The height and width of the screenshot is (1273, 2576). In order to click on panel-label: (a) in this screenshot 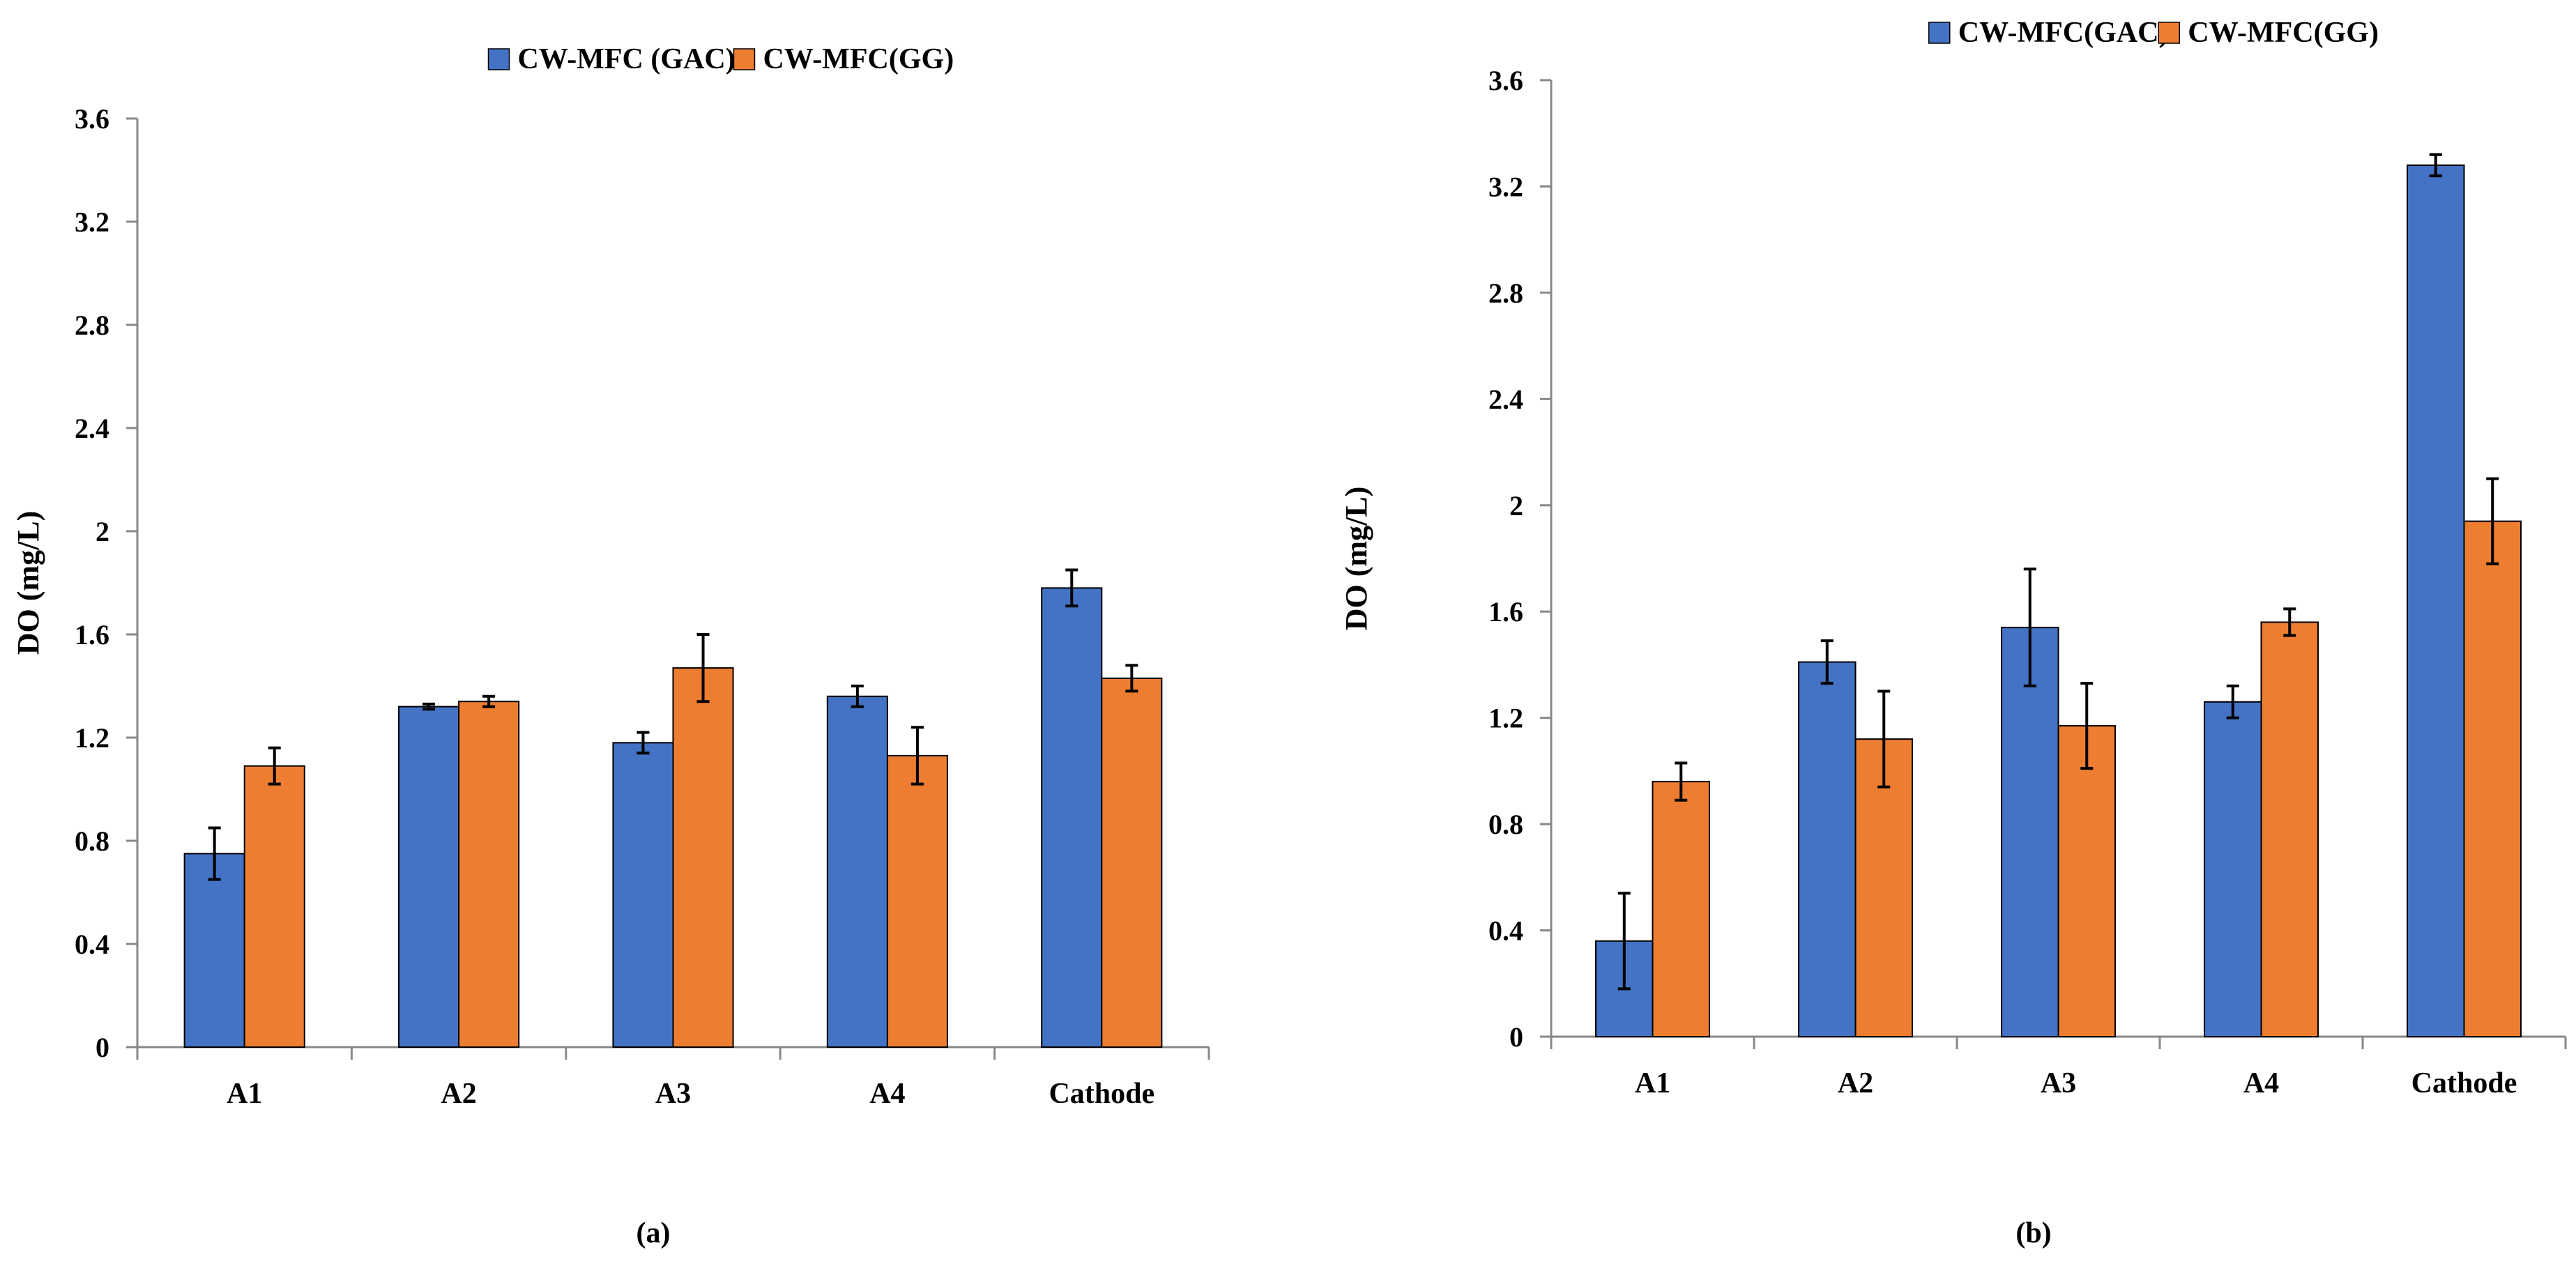, I will do `click(654, 1233)`.